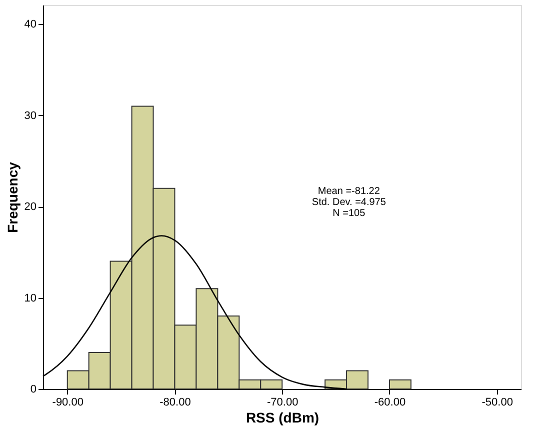 The height and width of the screenshot is (430, 537). Describe the element at coordinates (497, 402) in the screenshot. I see `x-tick-label: -50.00` at that location.